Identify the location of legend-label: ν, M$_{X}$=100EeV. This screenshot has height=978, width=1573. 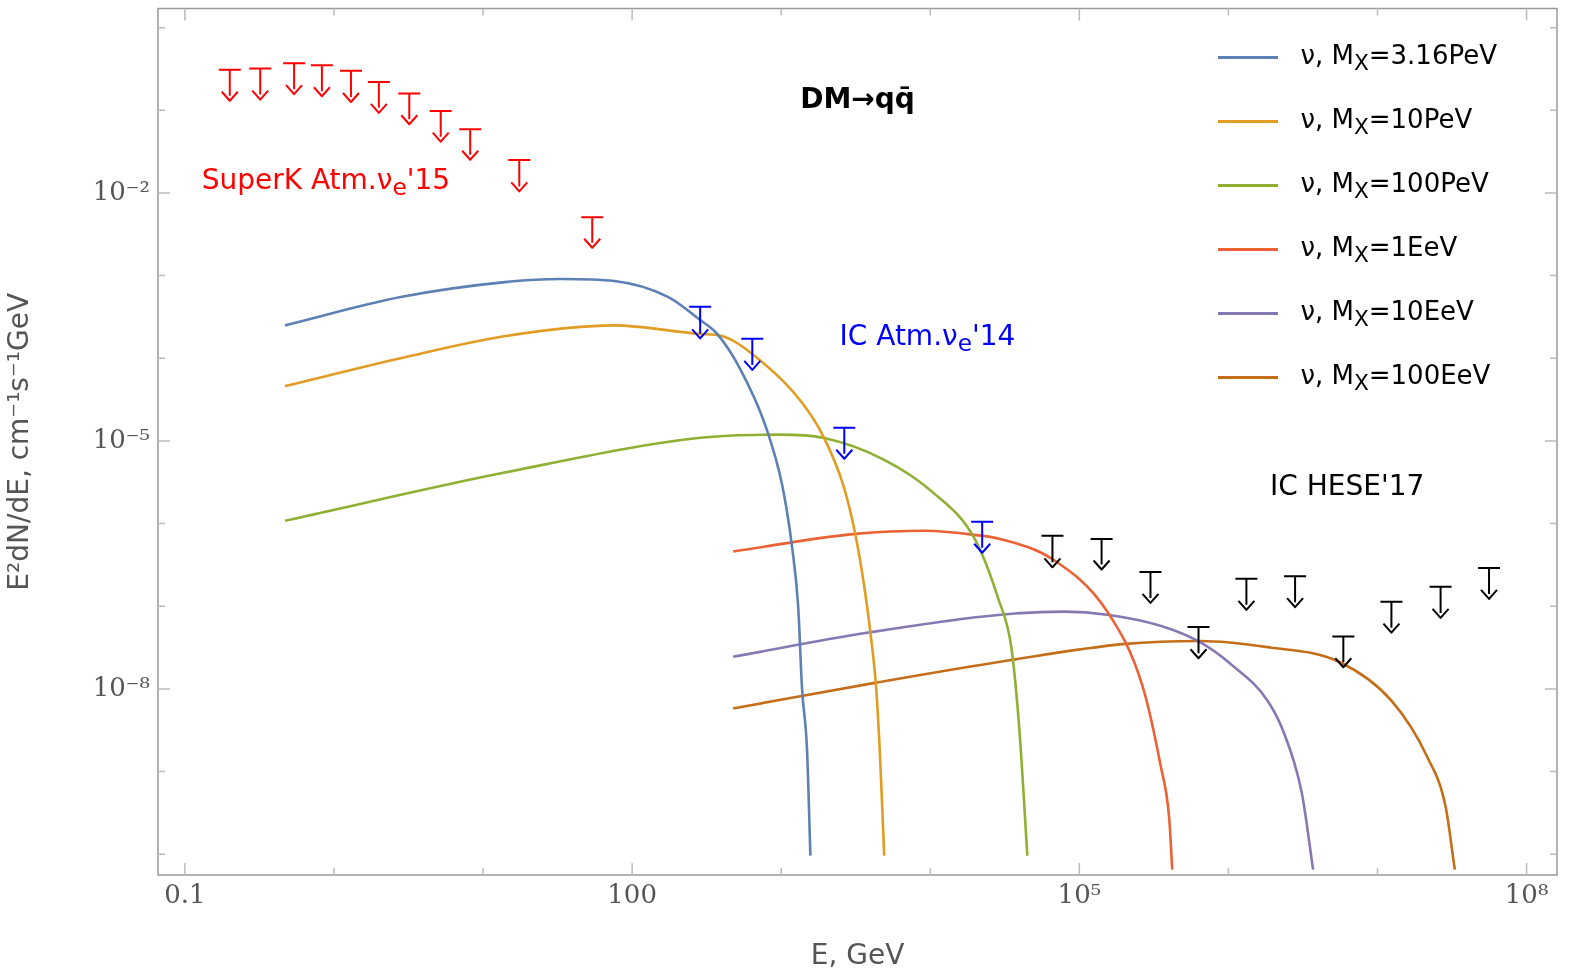
(1395, 378).